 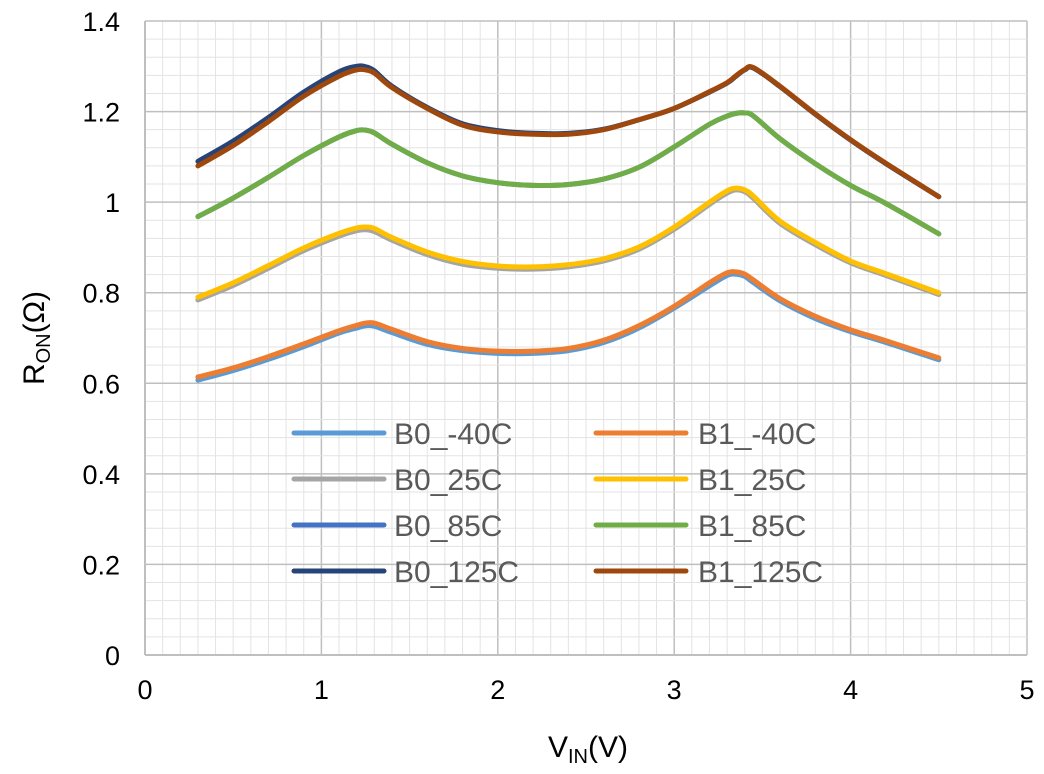 I want to click on legend-label-b0-85c: B0_85C, so click(x=448, y=526).